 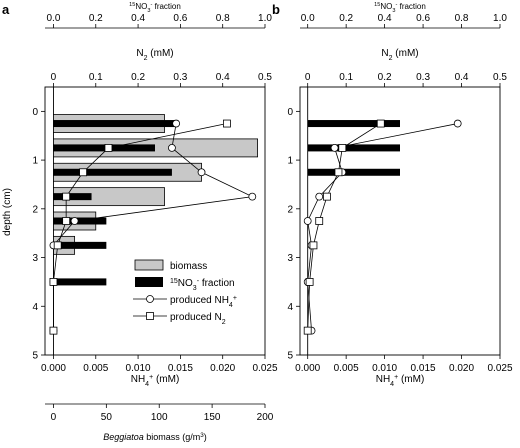 What do you see at coordinates (212, 417) in the screenshot?
I see `biomass-tick-label: 150` at bounding box center [212, 417].